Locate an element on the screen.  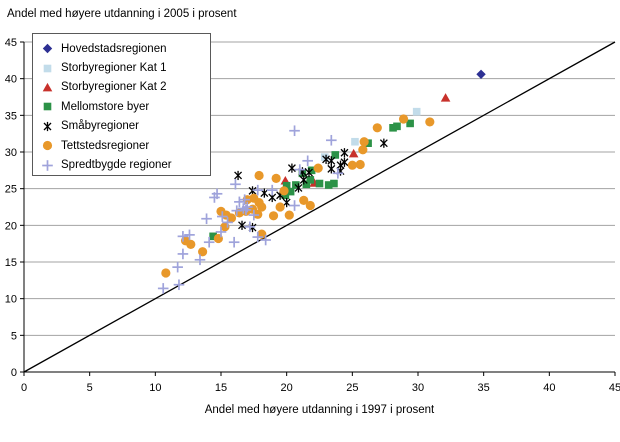
legend-item: Mellomstore byer is located at coordinates (121, 106).